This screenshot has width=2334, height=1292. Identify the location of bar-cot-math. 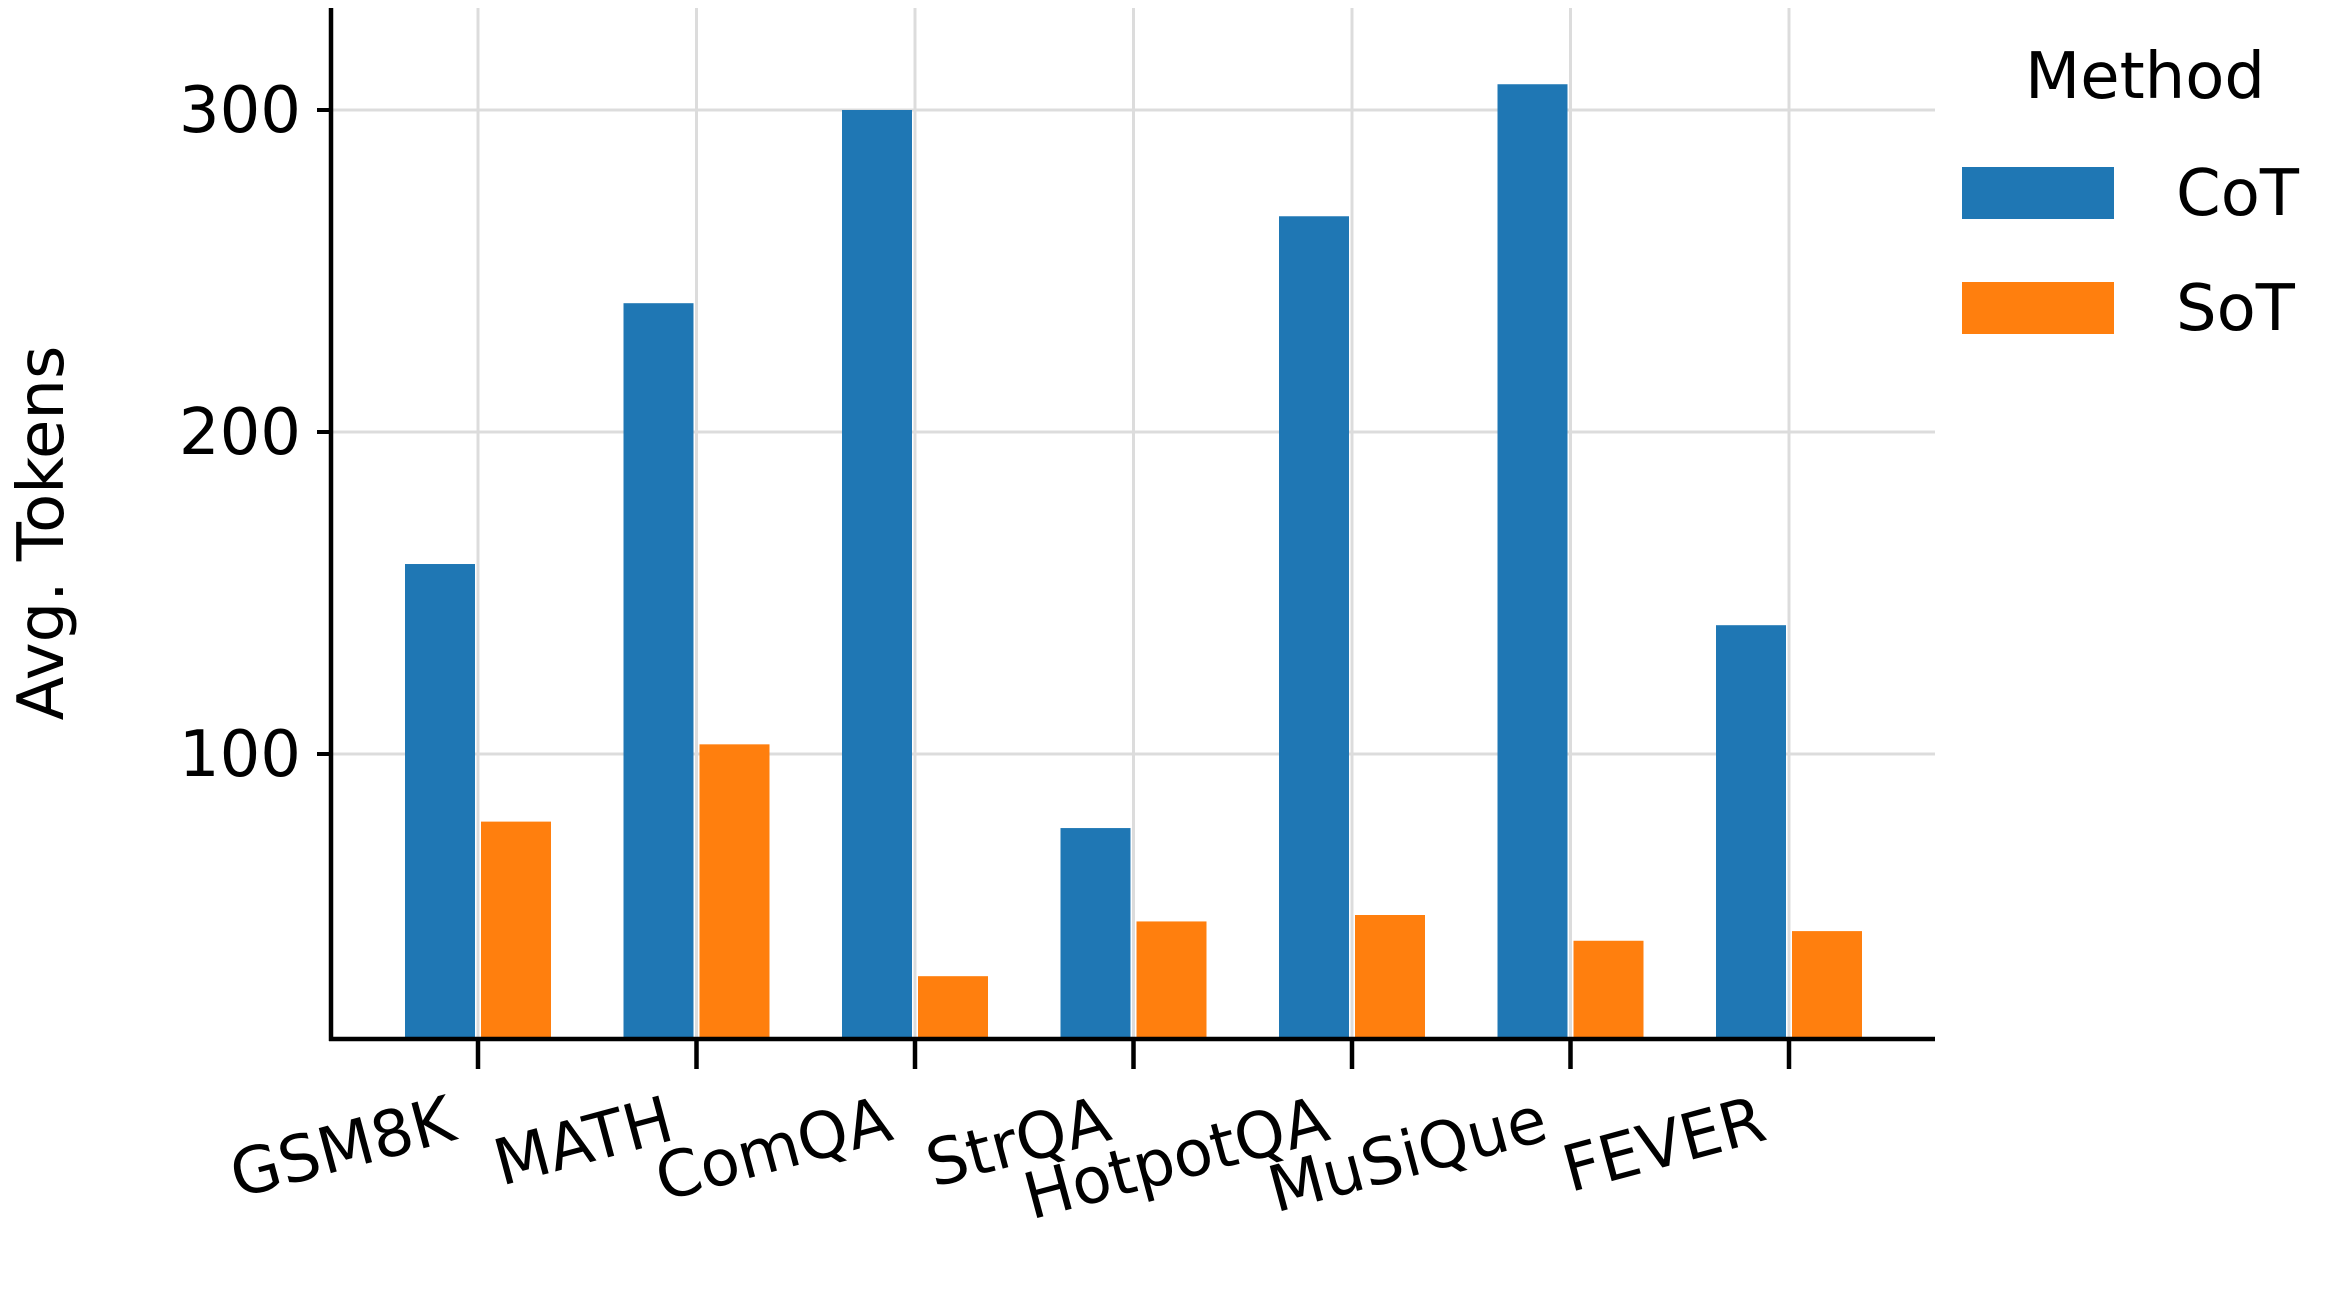
(658, 671).